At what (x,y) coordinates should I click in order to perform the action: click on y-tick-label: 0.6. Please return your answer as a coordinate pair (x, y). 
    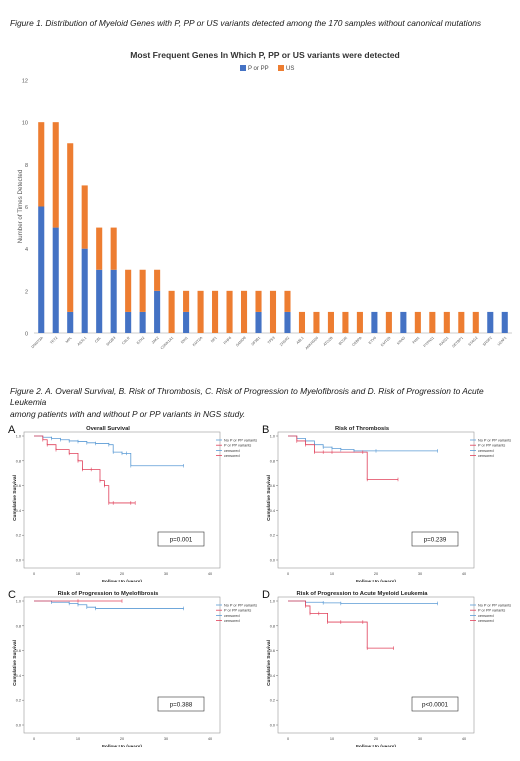
    Looking at the image, I should click on (18, 486).